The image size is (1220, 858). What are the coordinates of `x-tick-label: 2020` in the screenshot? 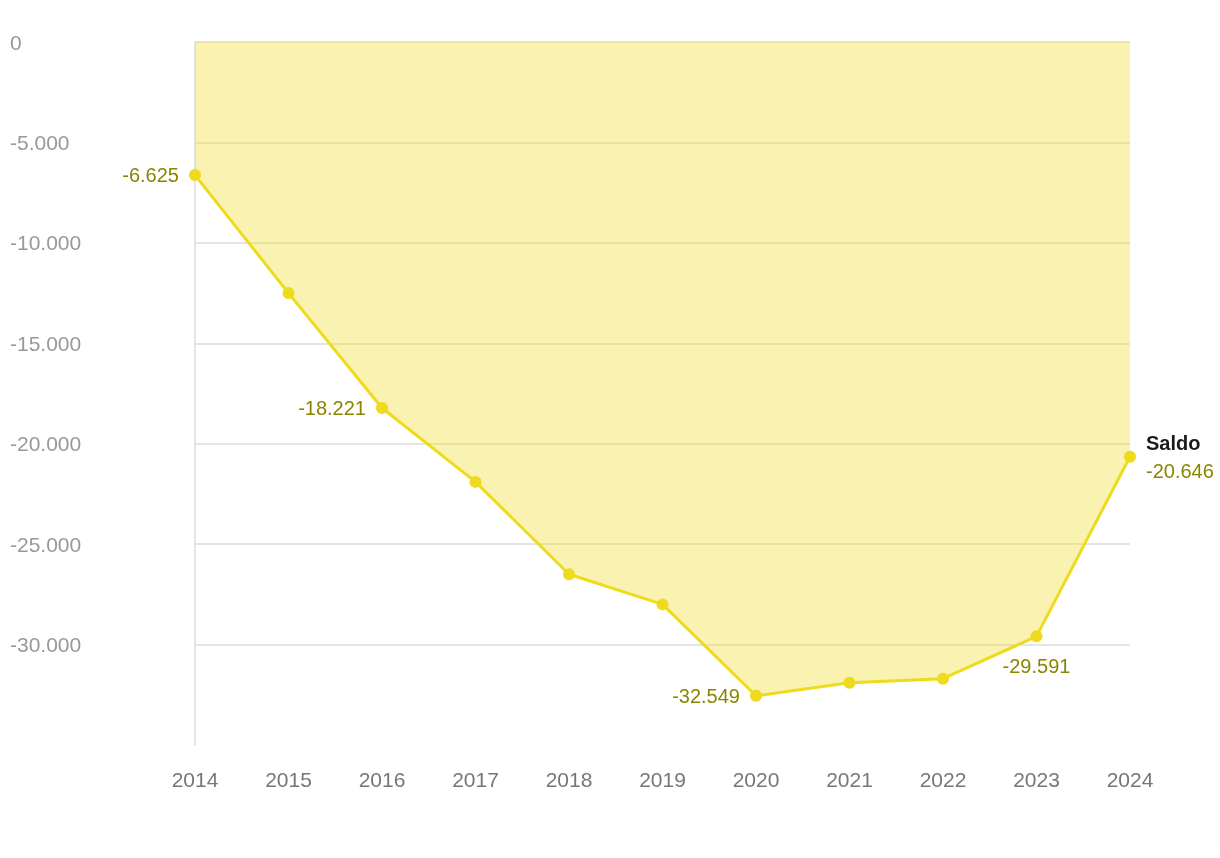 It's located at (756, 779).